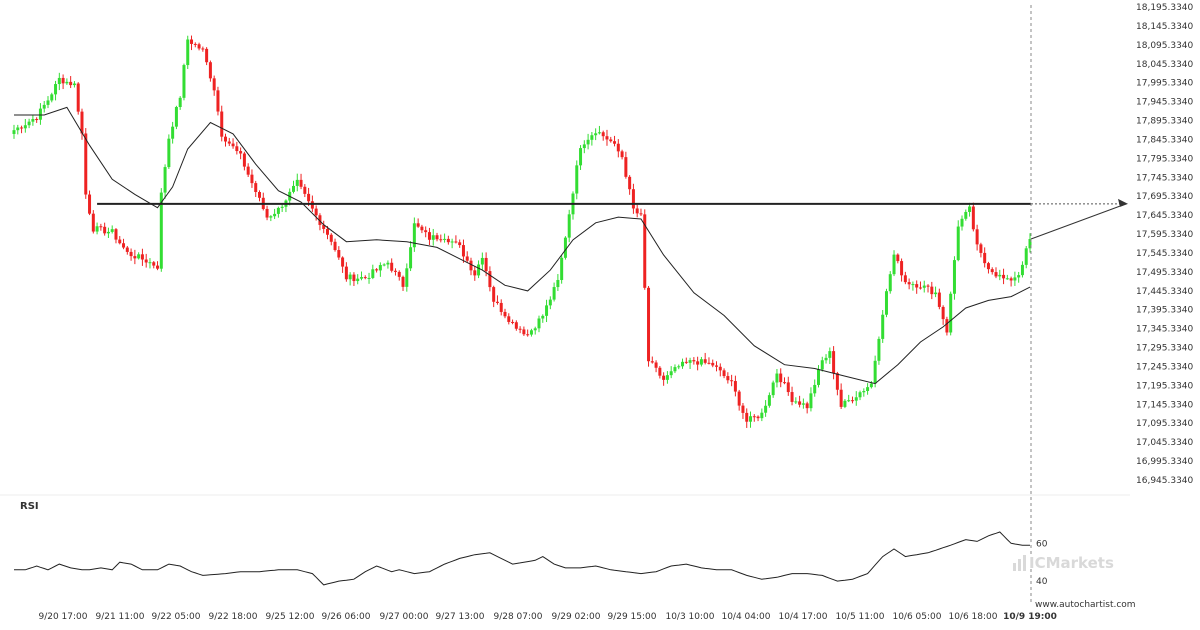 Image resolution: width=1200 pixels, height=630 pixels. What do you see at coordinates (1165, 103) in the screenshot?
I see `price-tick-label: 17,945.3340` at bounding box center [1165, 103].